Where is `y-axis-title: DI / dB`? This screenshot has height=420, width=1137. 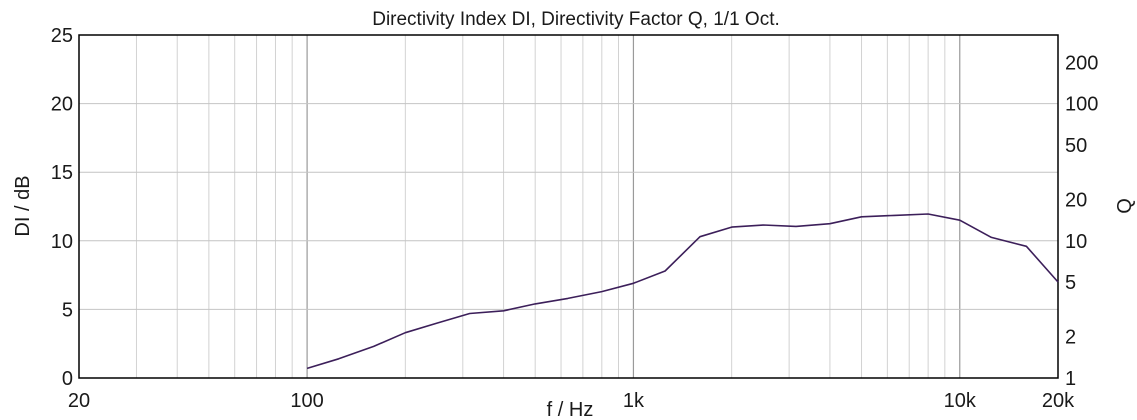 y-axis-title: DI / dB is located at coordinates (23, 205).